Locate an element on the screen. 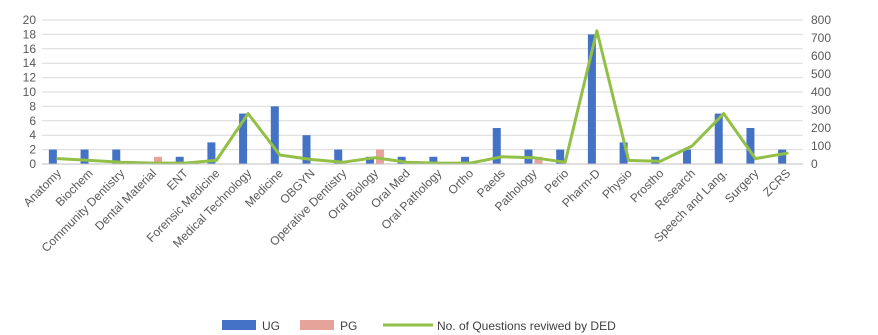 The image size is (878, 335). y-right-tick-label: 100 is located at coordinates (821, 146).